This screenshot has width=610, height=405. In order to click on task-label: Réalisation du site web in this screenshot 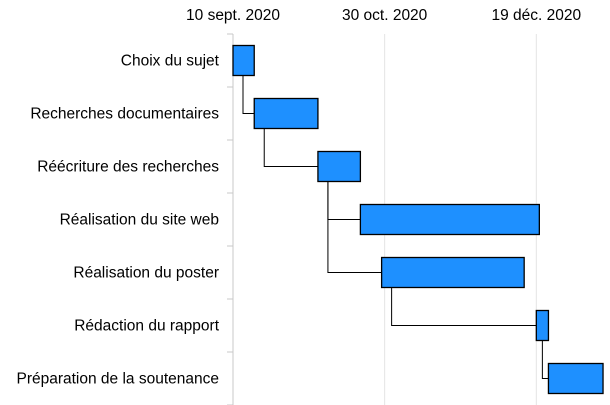, I will do `click(139, 220)`.